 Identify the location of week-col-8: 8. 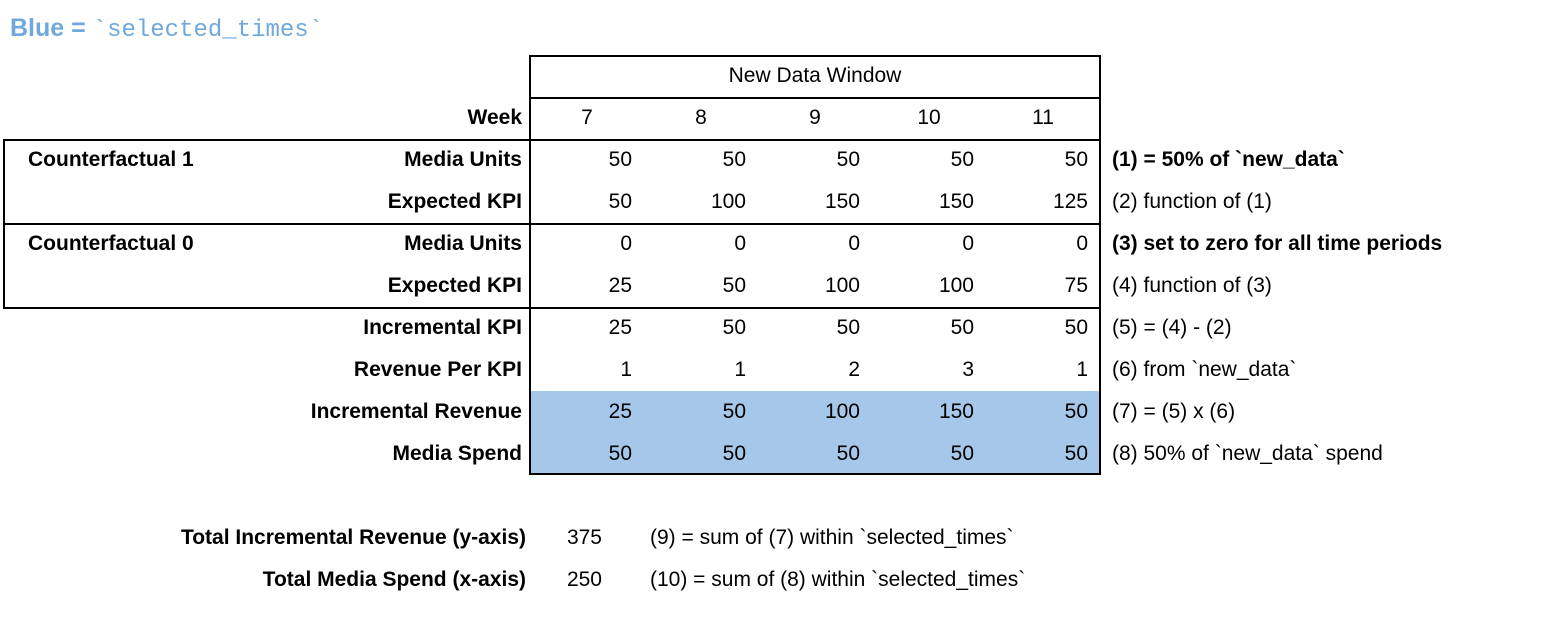
(701, 117).